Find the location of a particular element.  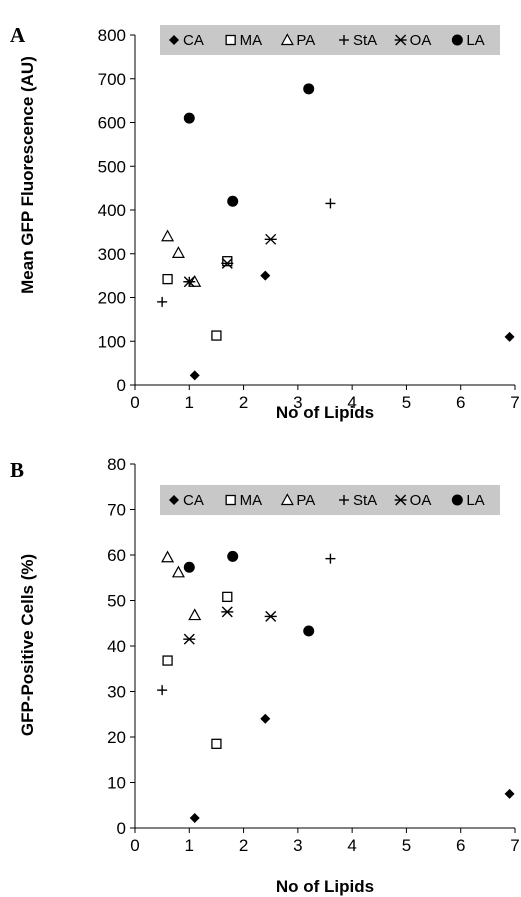

panel-b-legend-label: MA is located at coordinates (251, 500).